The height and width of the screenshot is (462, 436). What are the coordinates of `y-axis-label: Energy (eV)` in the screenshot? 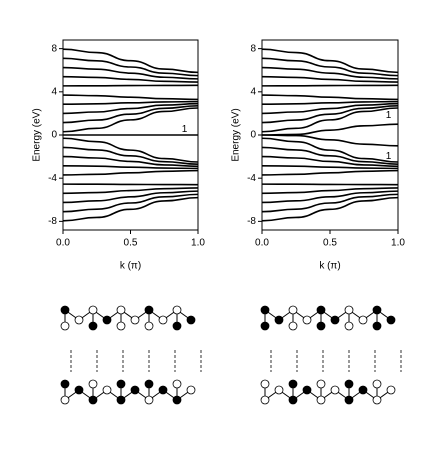 It's located at (236, 134).